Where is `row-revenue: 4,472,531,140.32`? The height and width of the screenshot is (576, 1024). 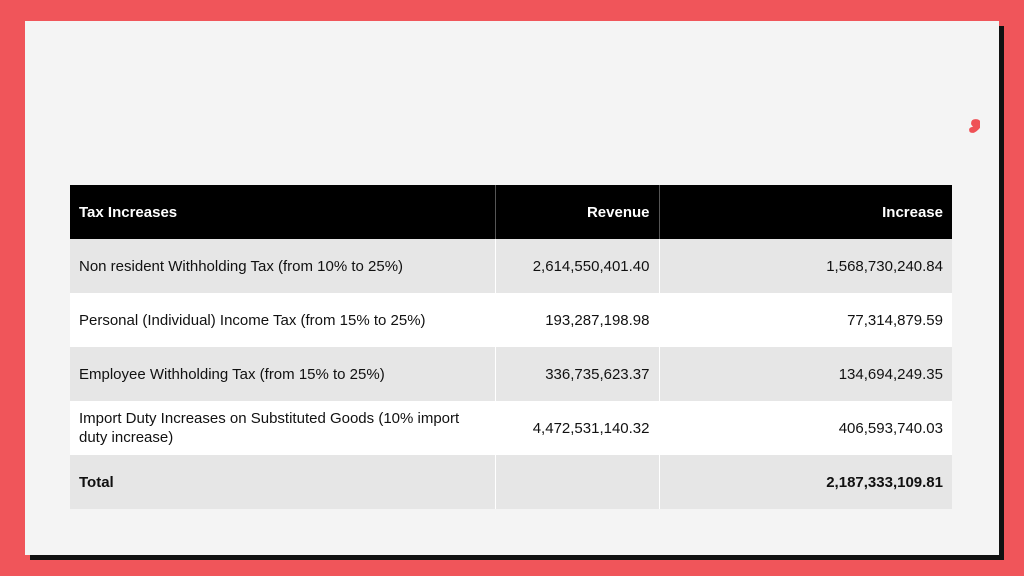 row-revenue: 4,472,531,140.32 is located at coordinates (577, 428).